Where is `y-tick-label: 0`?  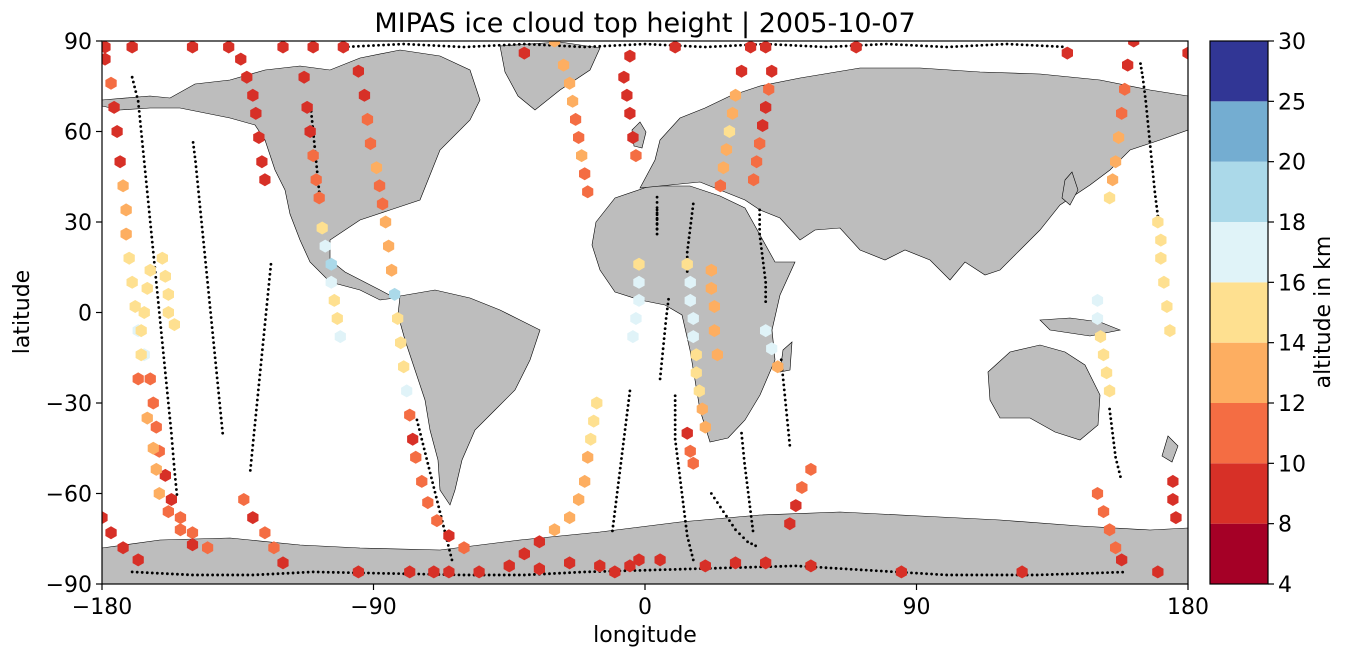
y-tick-label: 0 is located at coordinates (85, 314).